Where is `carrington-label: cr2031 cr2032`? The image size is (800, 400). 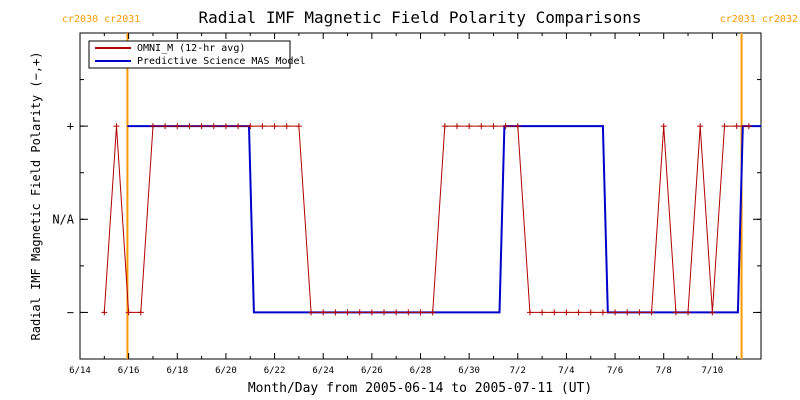 carrington-label: cr2031 cr2032 is located at coordinates (759, 19).